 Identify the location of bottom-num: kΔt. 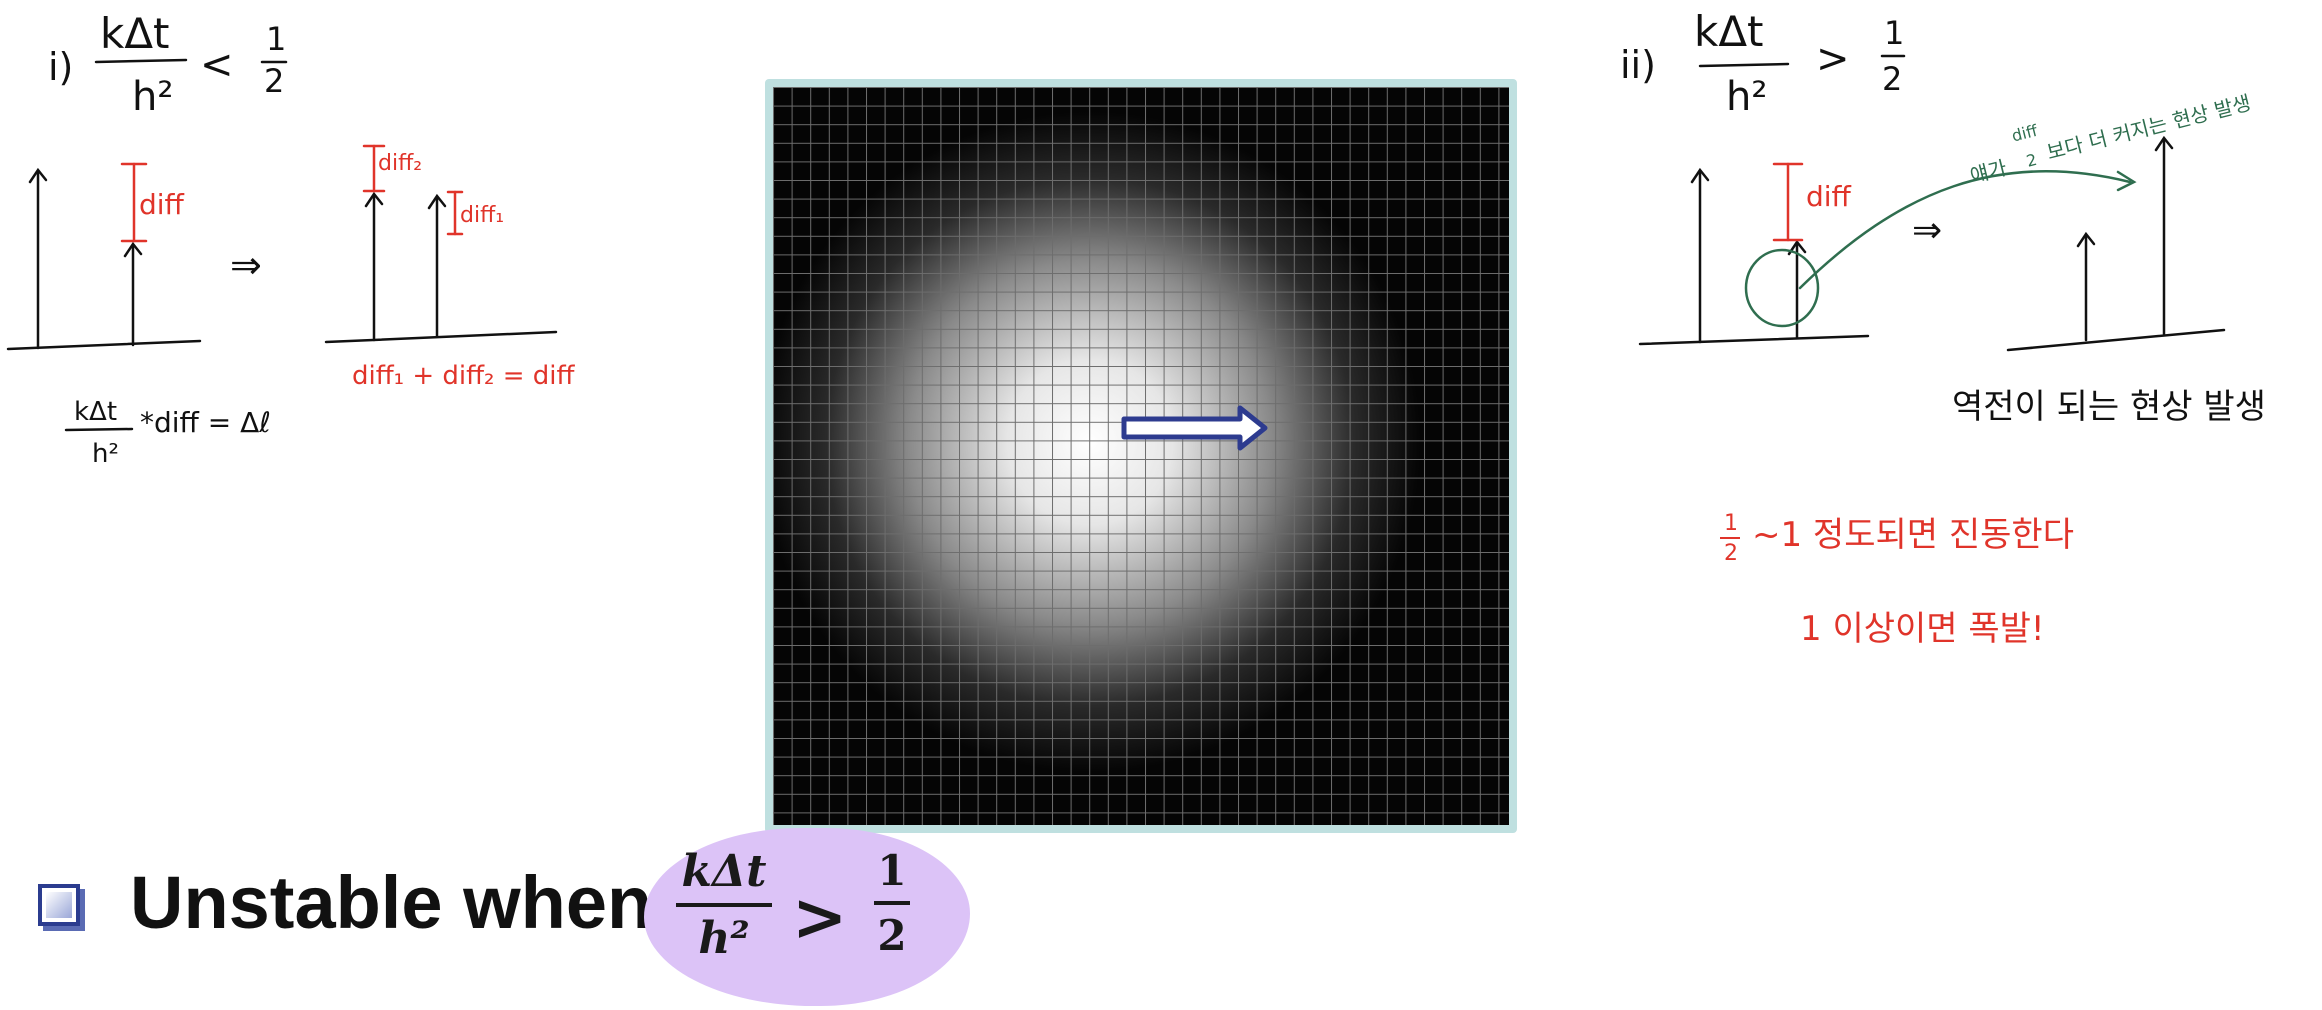
(95, 412).